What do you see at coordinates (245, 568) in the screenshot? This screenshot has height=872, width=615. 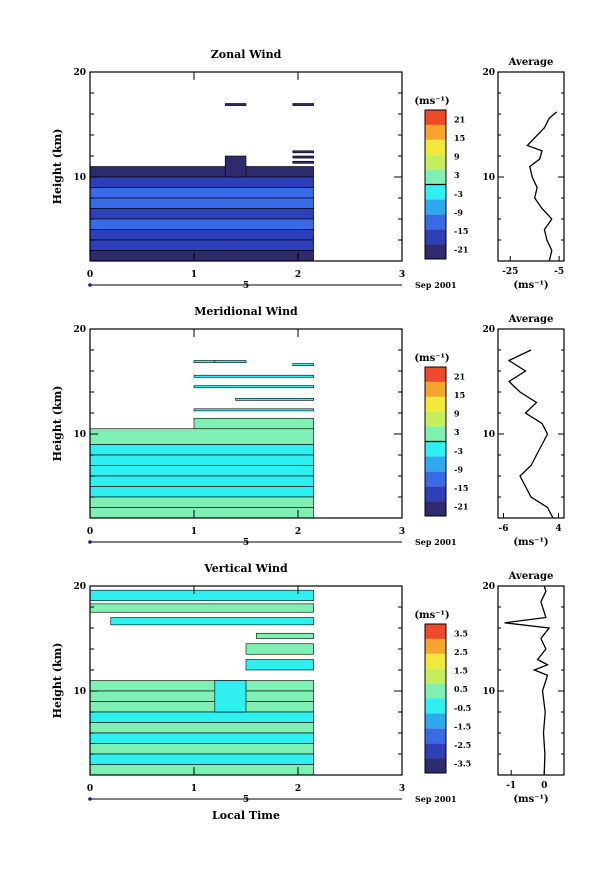 I see `panel-title: Vertical Wind` at bounding box center [245, 568].